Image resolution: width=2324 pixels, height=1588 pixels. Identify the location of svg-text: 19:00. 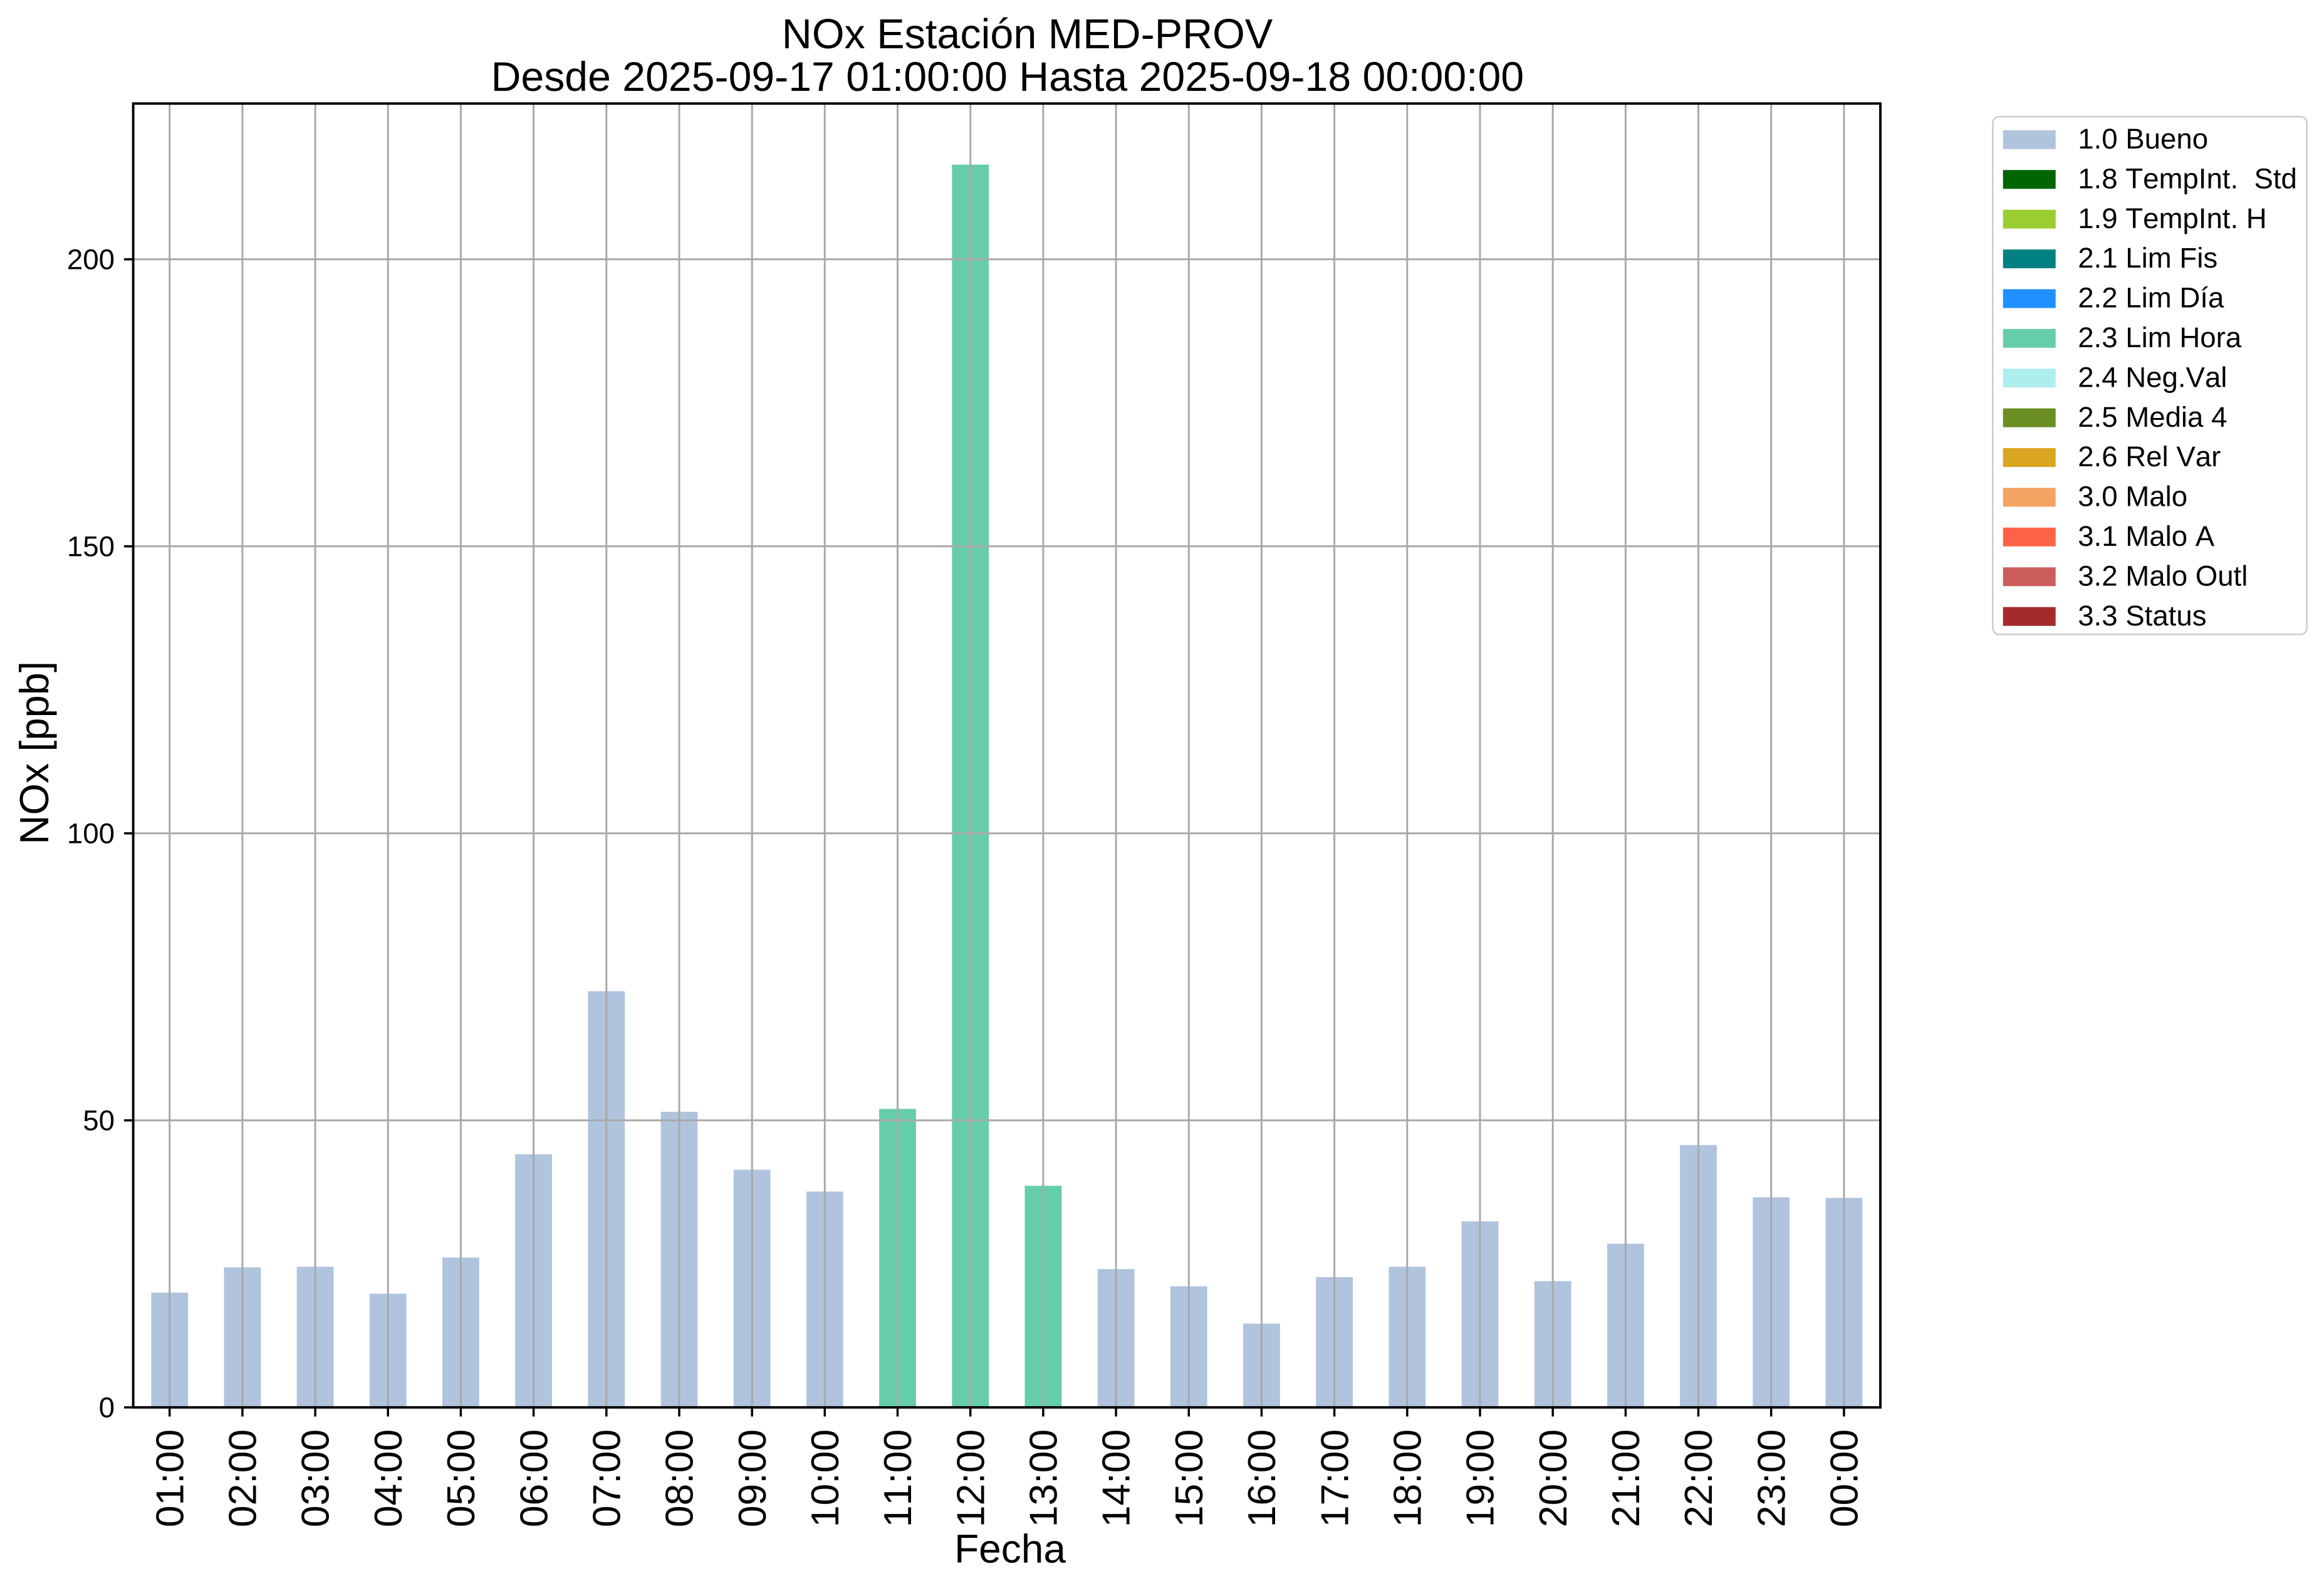
(1481, 1478).